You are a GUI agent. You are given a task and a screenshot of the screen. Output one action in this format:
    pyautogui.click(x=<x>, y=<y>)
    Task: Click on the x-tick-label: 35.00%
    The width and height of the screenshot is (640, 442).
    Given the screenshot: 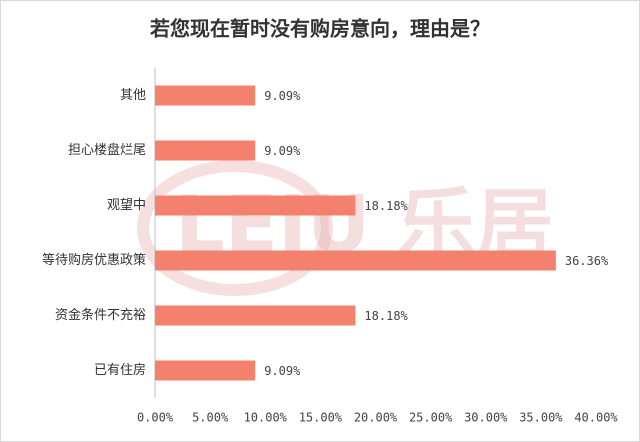 What is the action you would take?
    pyautogui.click(x=541, y=418)
    